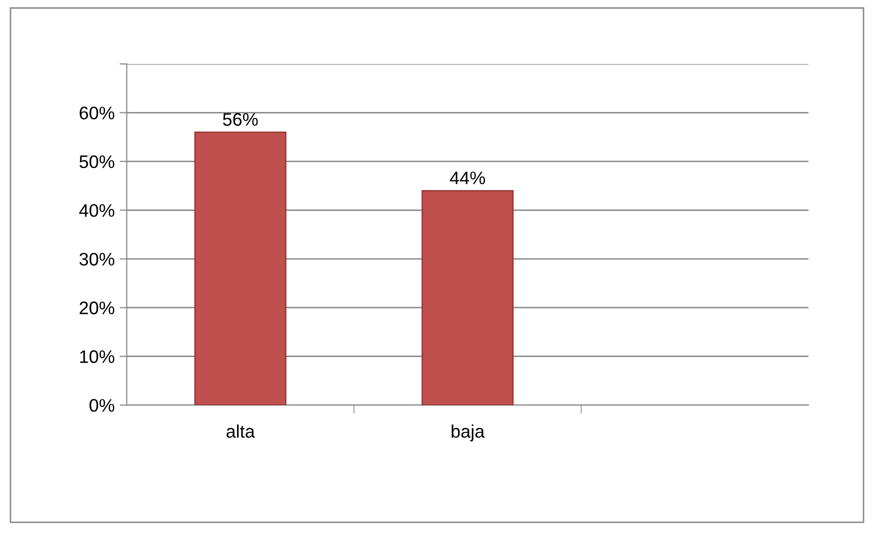 This screenshot has width=874, height=533. I want to click on data-label: 56%, so click(240, 119).